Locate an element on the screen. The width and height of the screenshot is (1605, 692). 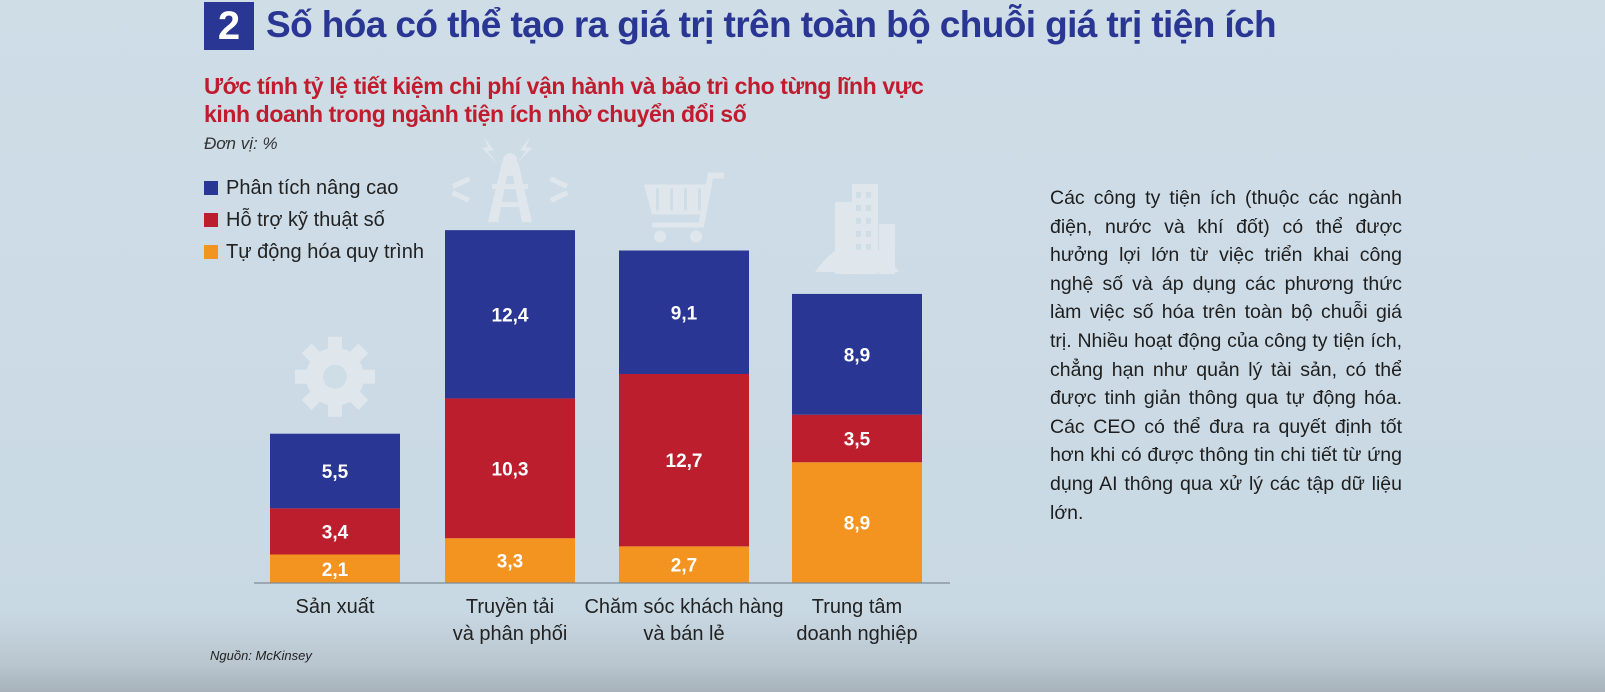
section-number-badge: 2 is located at coordinates (229, 26).